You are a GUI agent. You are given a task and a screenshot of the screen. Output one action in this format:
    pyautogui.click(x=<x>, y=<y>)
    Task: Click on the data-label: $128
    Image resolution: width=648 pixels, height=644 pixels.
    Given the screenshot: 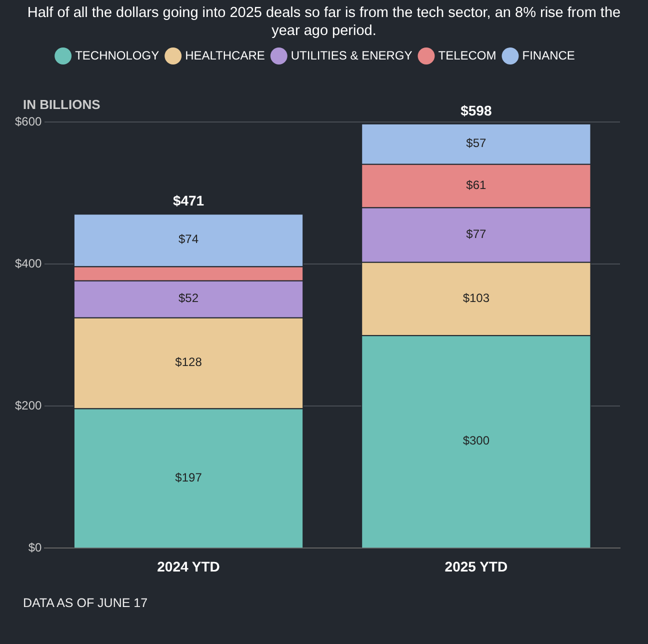 What is the action you would take?
    pyautogui.click(x=188, y=362)
    